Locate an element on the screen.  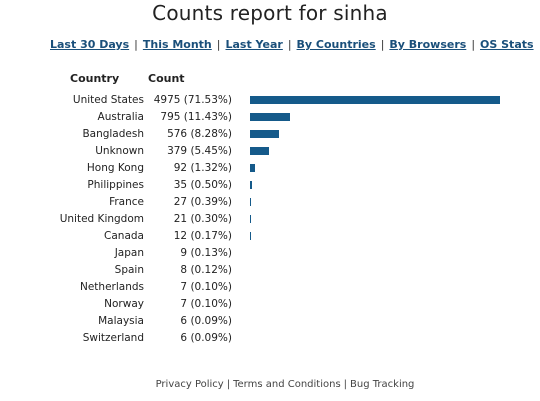
country-name: Philippines is located at coordinates (115, 185).